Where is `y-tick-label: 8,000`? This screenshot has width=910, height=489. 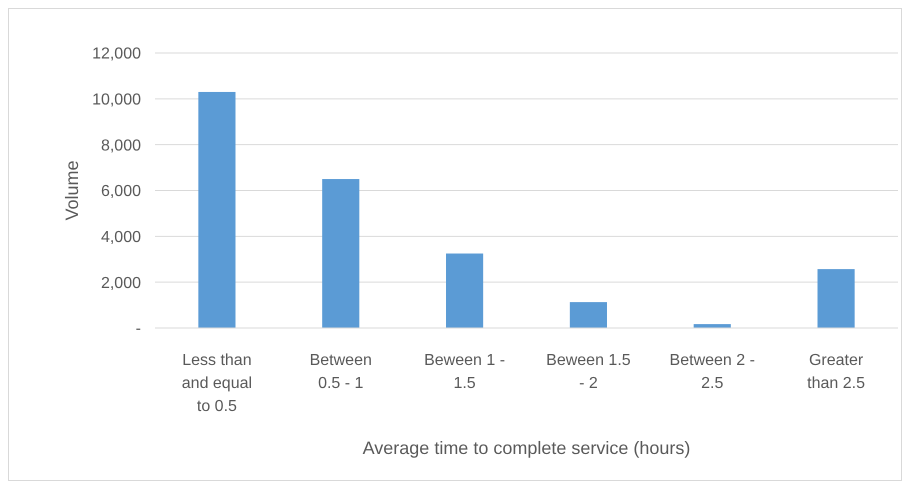 y-tick-label: 8,000 is located at coordinates (121, 145).